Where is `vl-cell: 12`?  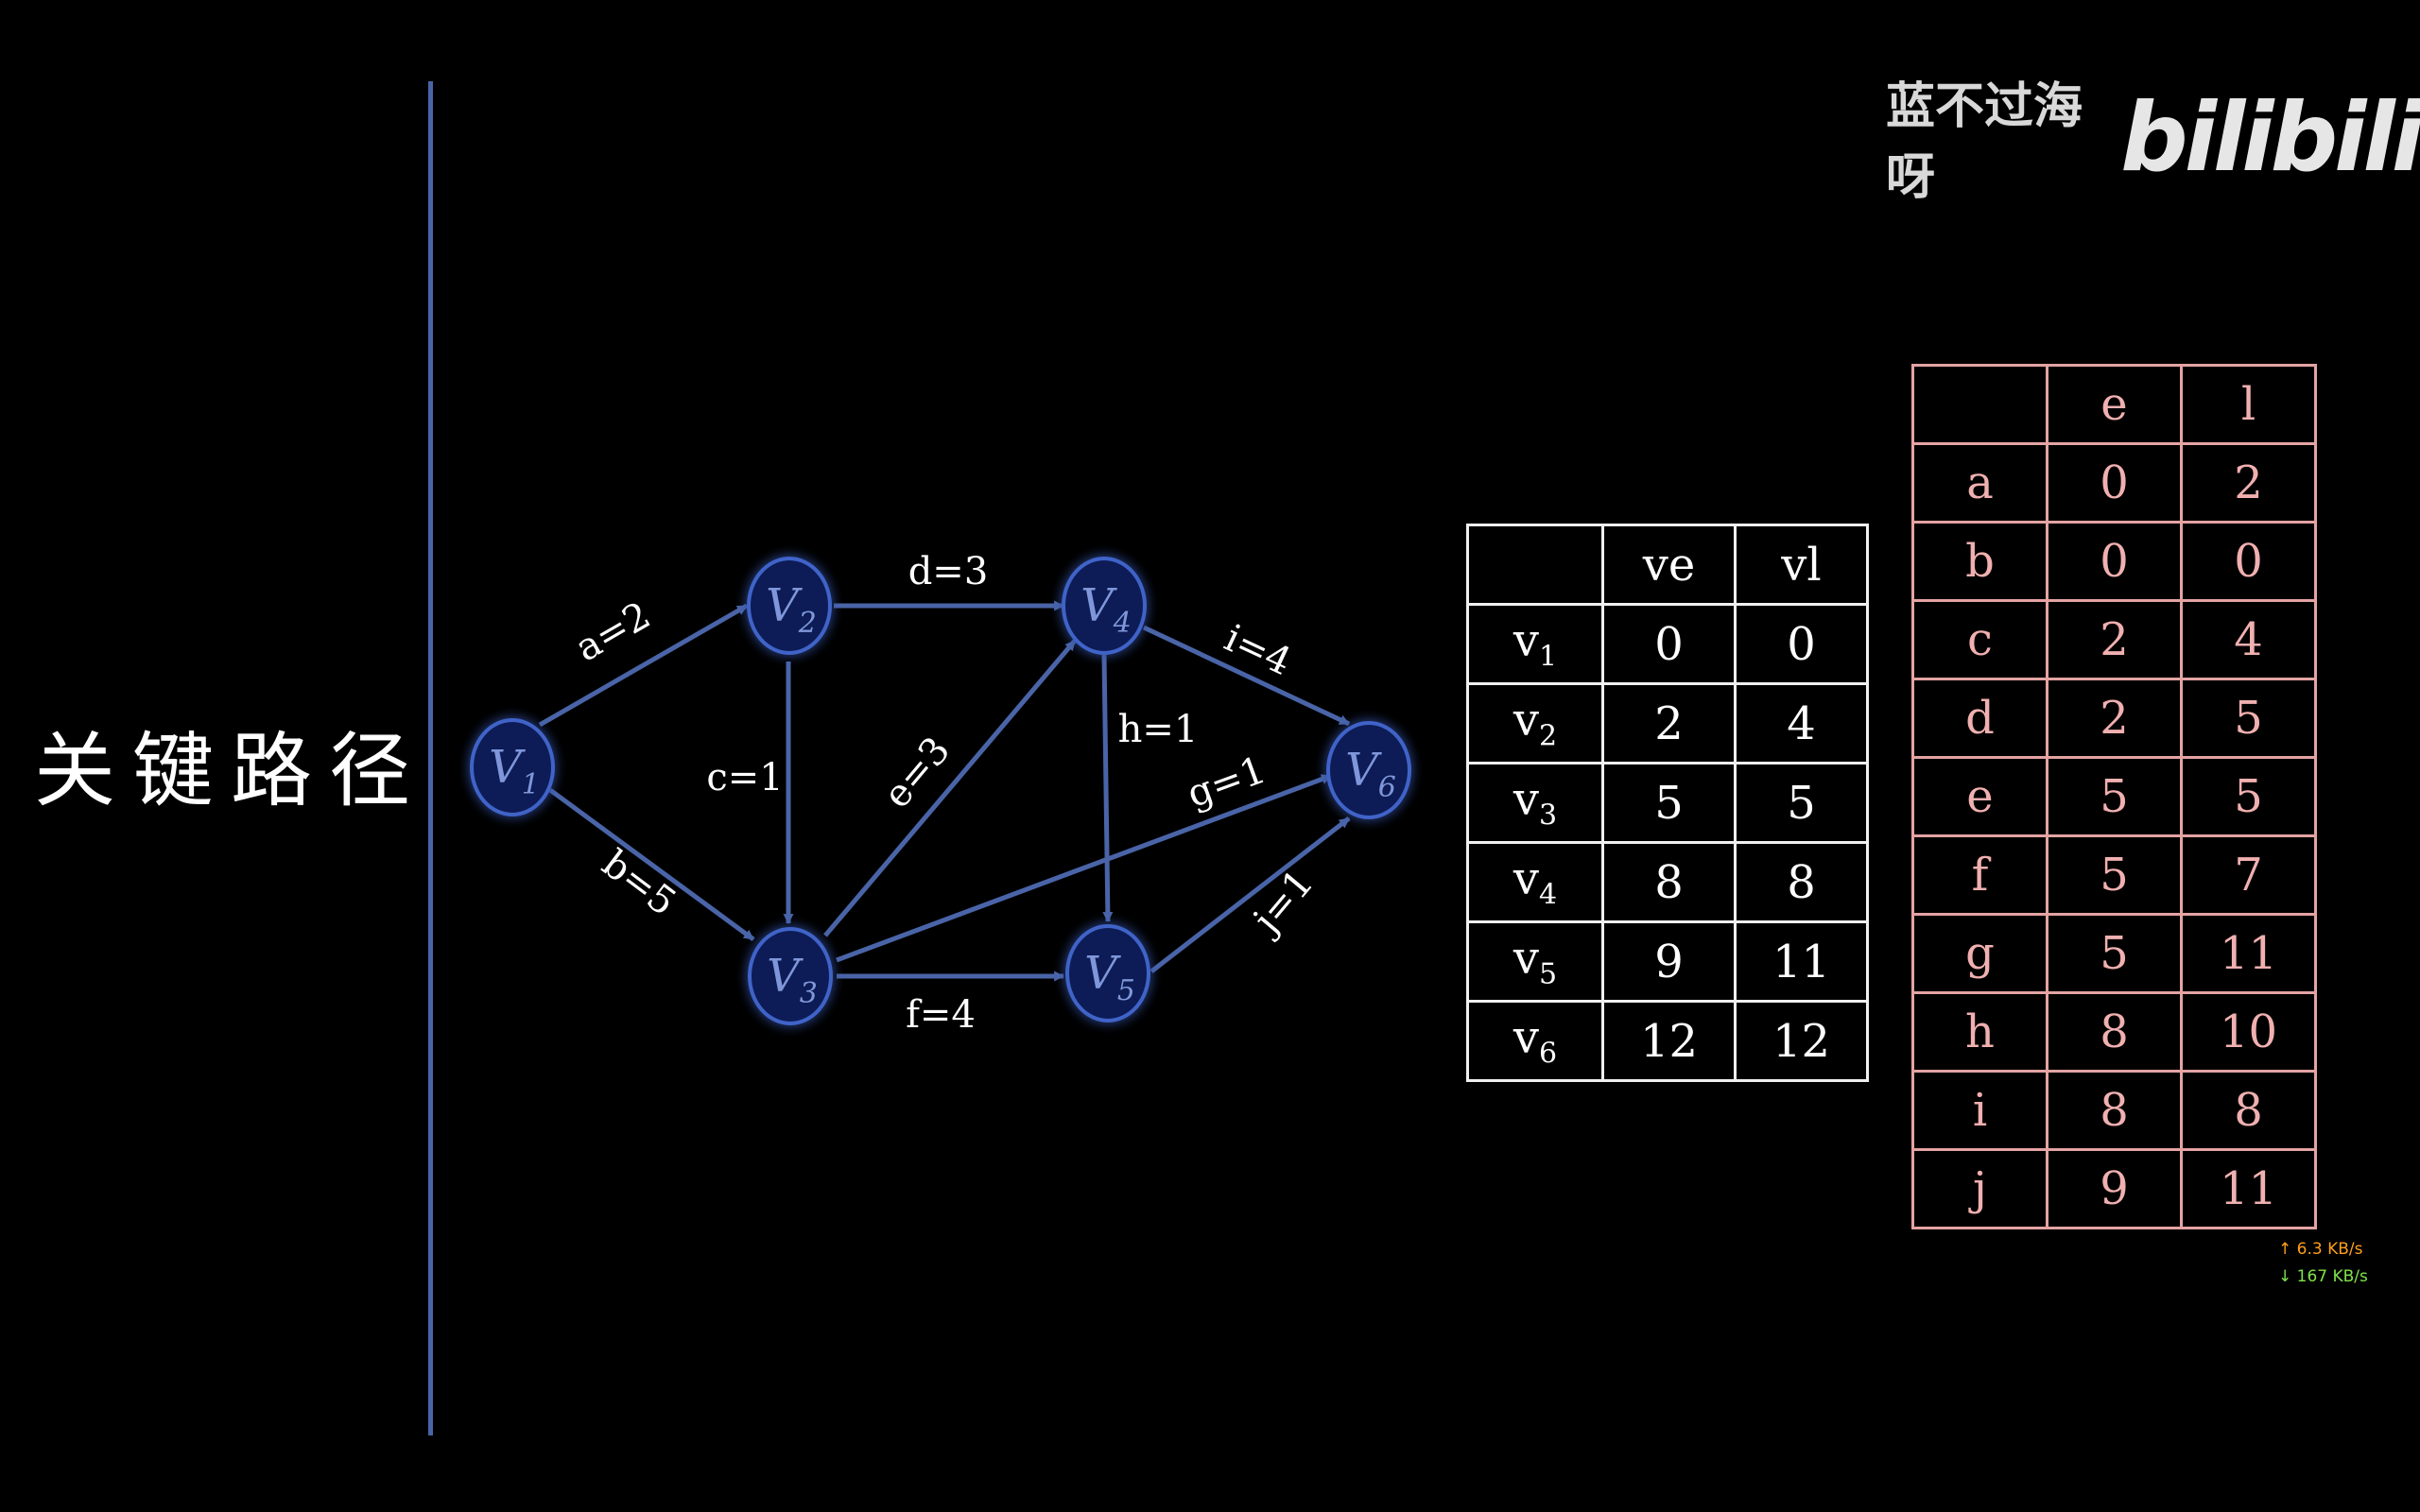
vl-cell: 12 is located at coordinates (1801, 1041).